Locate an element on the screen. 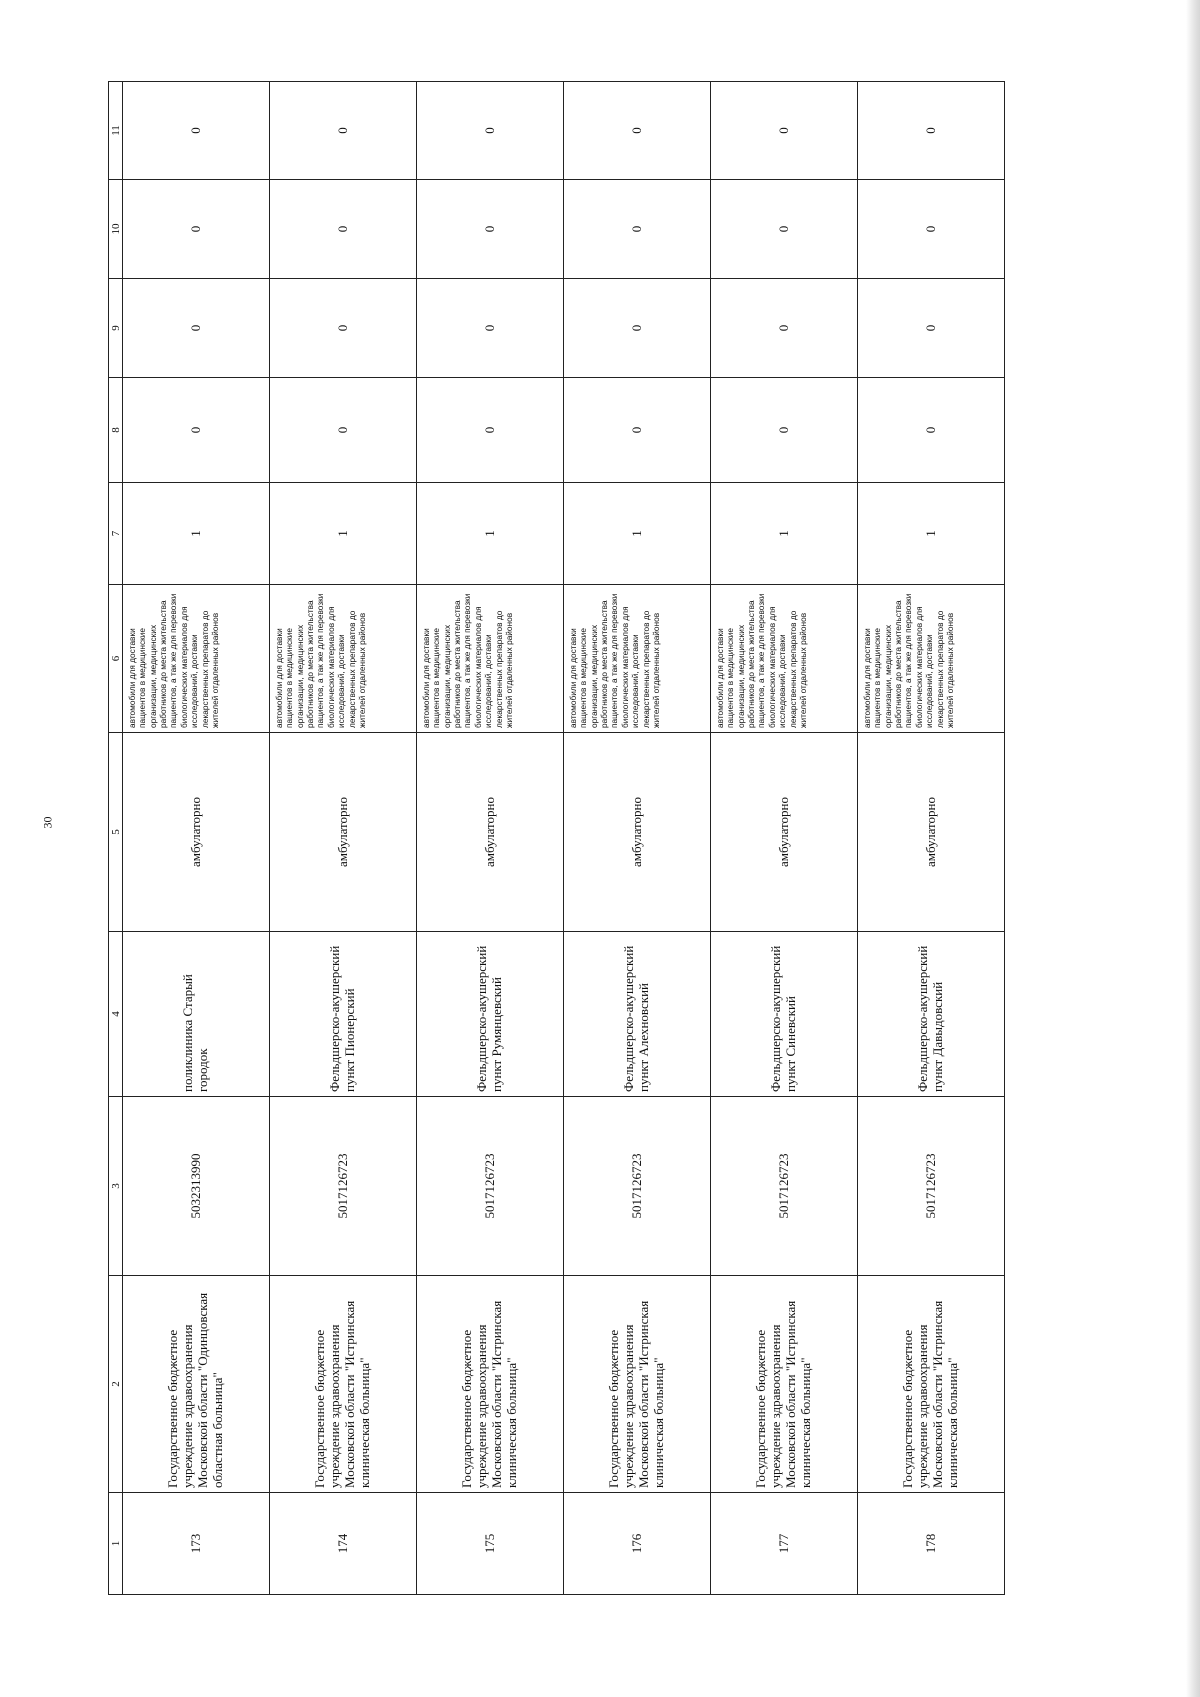 This screenshot has width=1200, height=1697. column-number-header: 7 is located at coordinates (115, 533).